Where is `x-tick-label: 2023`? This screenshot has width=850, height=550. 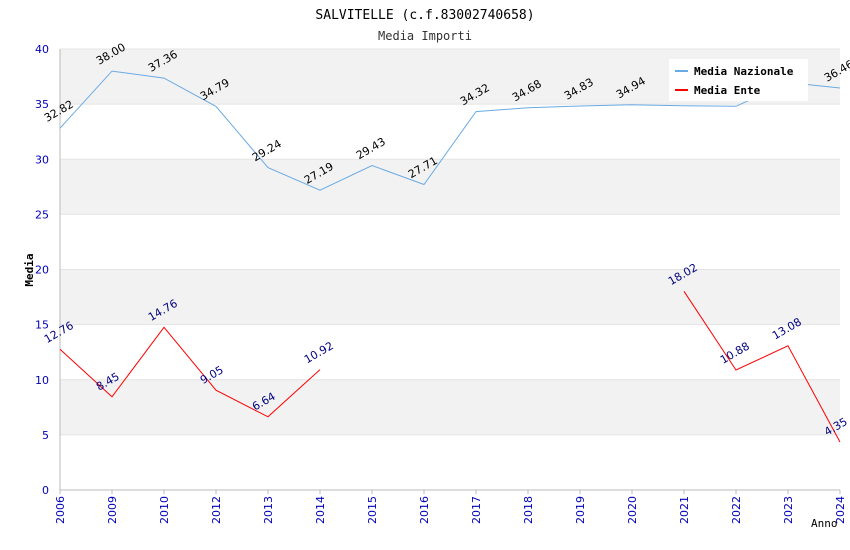
x-tick-label: 2023 is located at coordinates (788, 510).